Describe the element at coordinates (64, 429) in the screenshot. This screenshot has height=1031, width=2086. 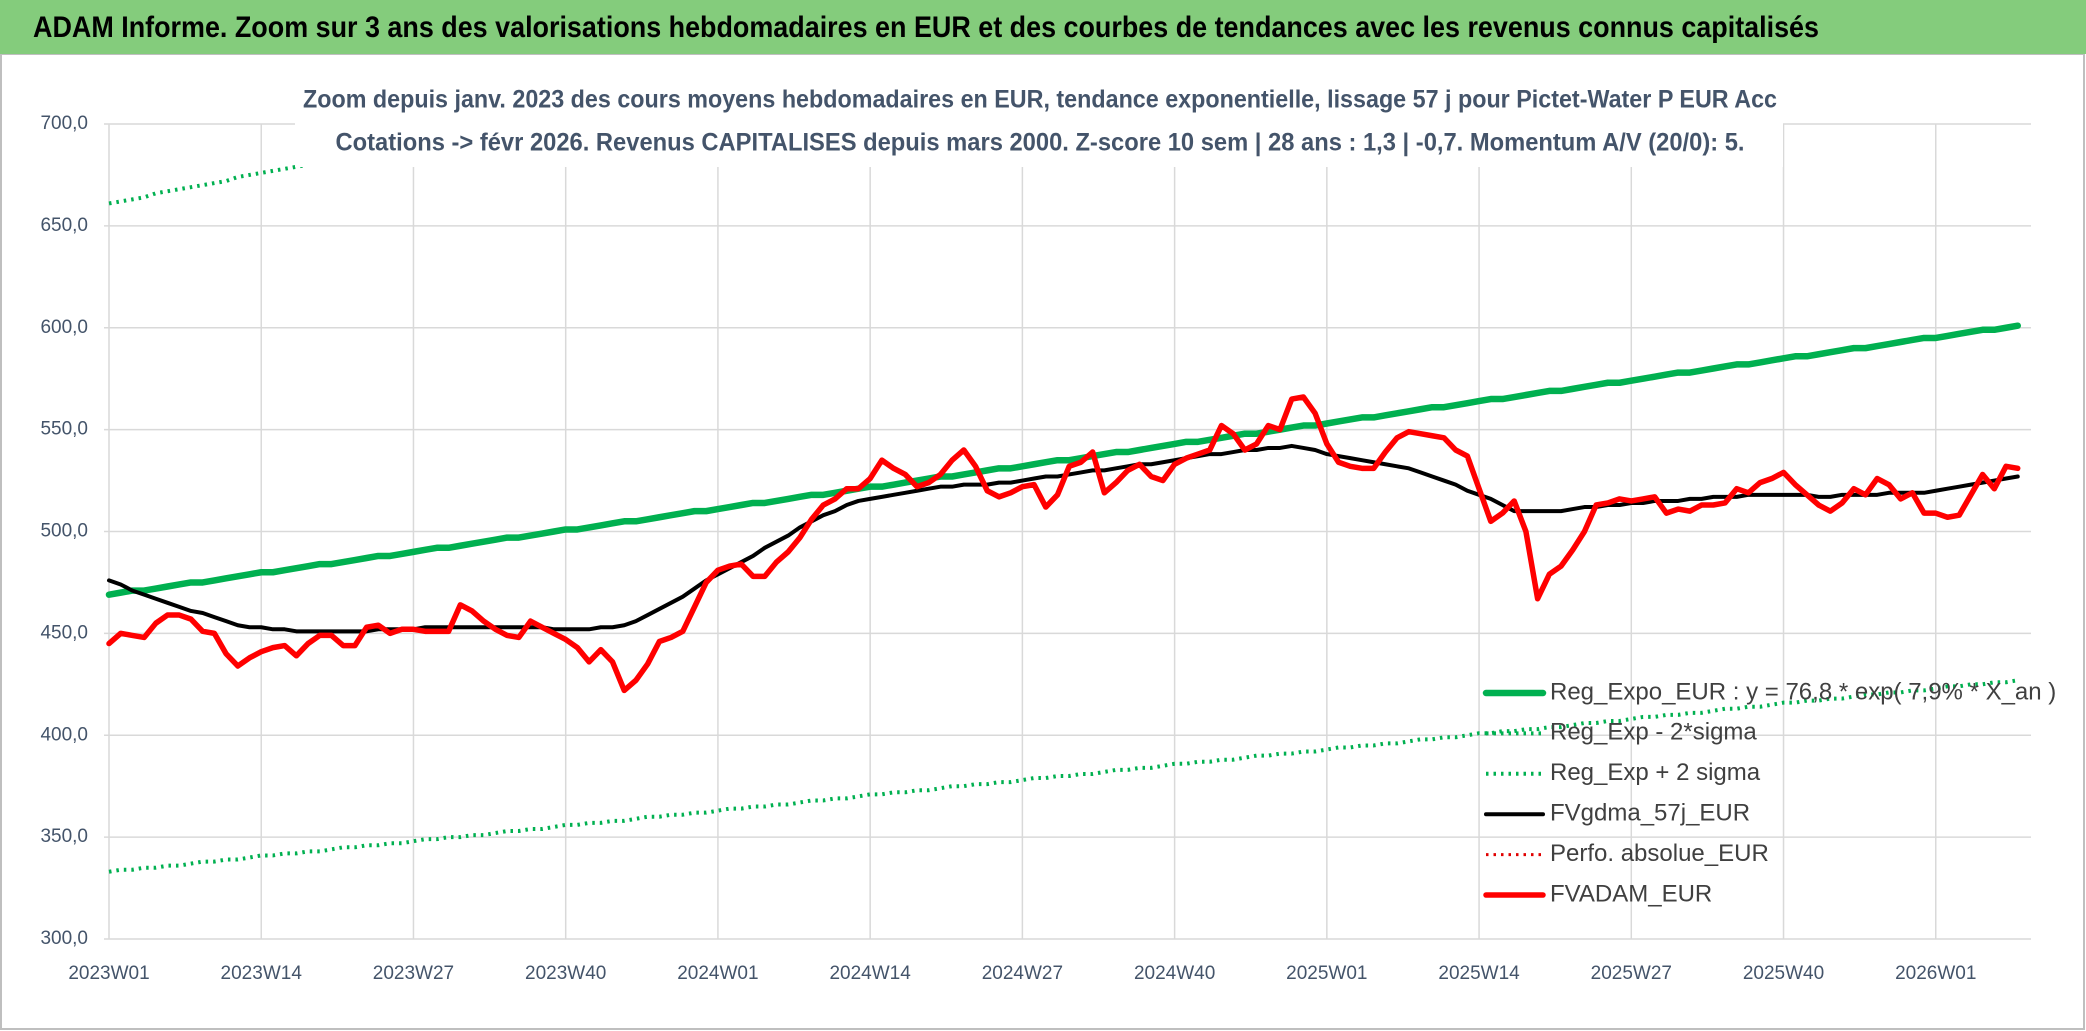
I see `y-tick-label: 550,0` at that location.